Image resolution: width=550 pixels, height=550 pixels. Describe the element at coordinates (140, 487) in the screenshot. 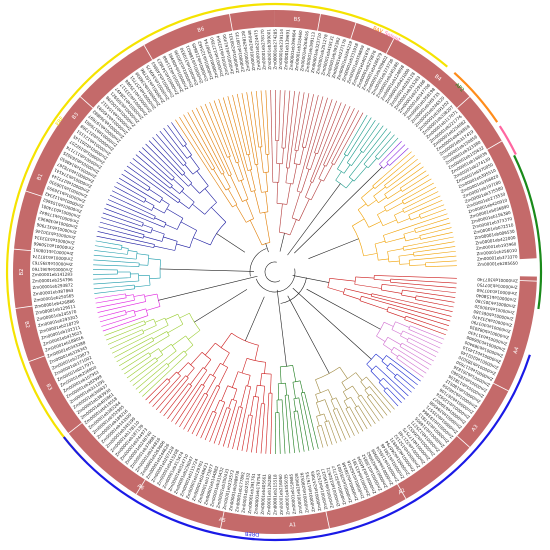

I see `subfamily-ring-label: A6` at that location.